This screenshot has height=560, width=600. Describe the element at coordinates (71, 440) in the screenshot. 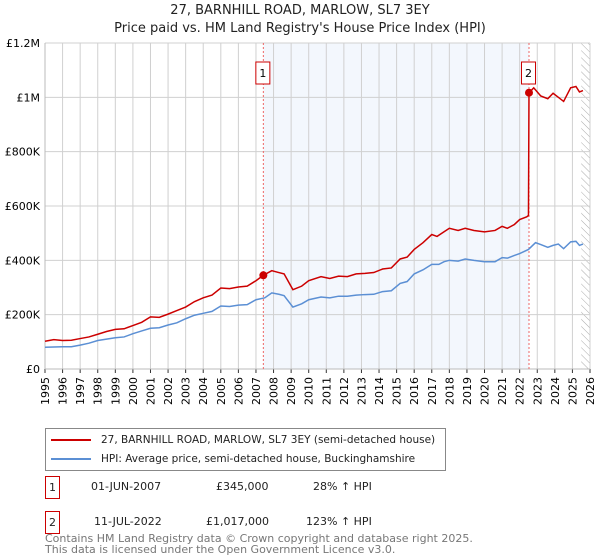

I see `legend-swatch-red` at that location.